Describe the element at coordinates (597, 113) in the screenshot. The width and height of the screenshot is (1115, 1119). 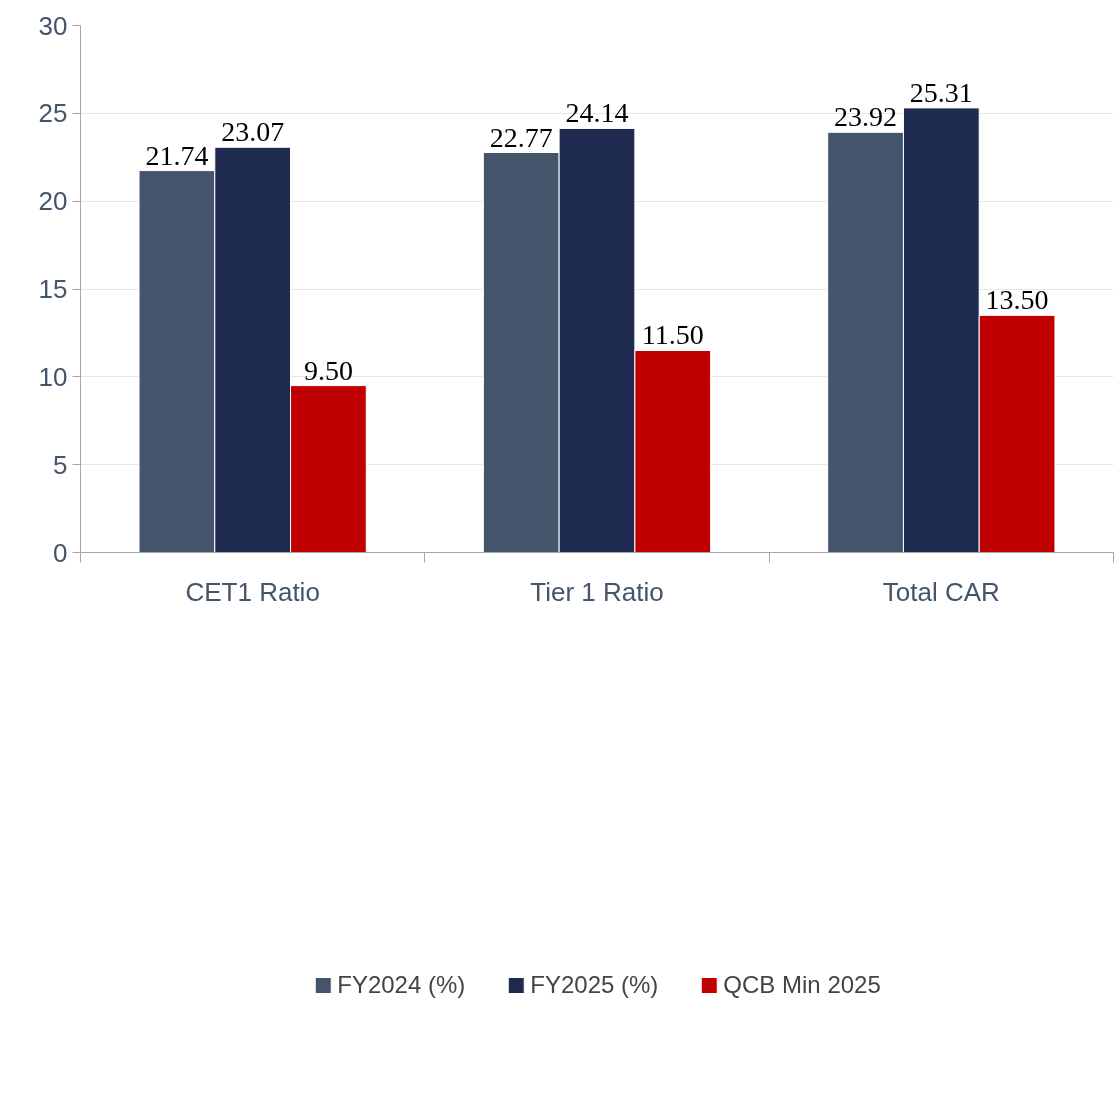
I see `data-label: 24.14` at that location.